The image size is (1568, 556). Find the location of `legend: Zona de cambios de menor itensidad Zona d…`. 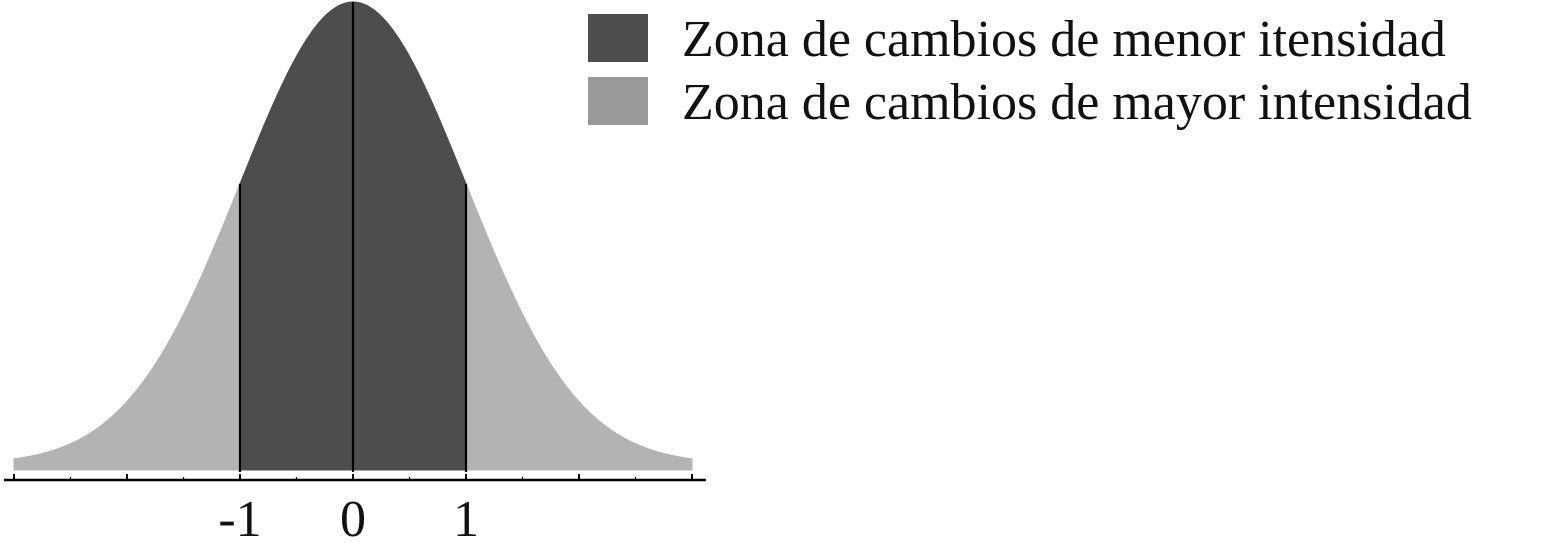

legend: Zona de cambios de menor itensidad Zona d… is located at coordinates (1030, 71).